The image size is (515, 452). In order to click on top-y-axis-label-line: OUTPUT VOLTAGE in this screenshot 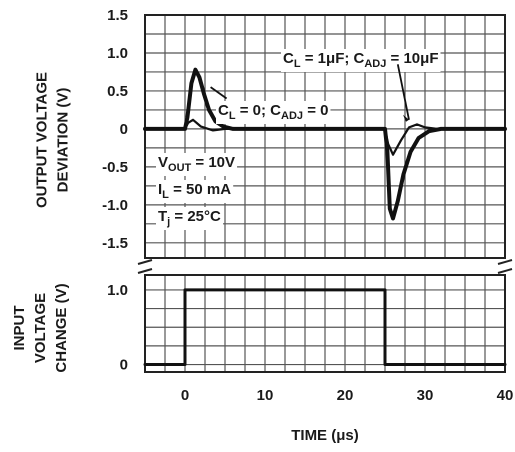, I will do `click(42, 140)`.